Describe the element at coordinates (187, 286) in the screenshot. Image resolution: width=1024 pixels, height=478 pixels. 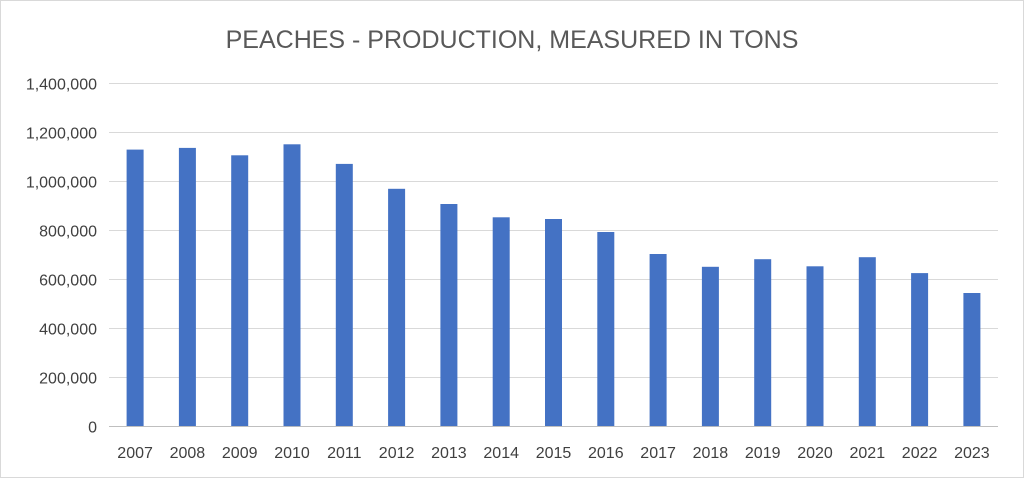
I see `bar-2008` at that location.